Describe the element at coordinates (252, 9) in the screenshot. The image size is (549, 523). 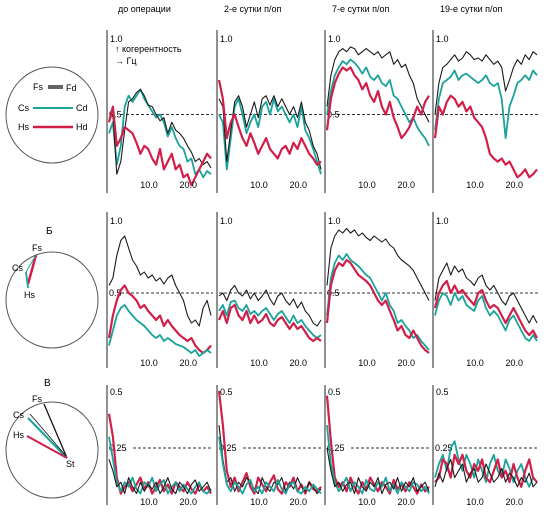
I see `column-header-day-2: 2-е сутки п/оп` at that location.